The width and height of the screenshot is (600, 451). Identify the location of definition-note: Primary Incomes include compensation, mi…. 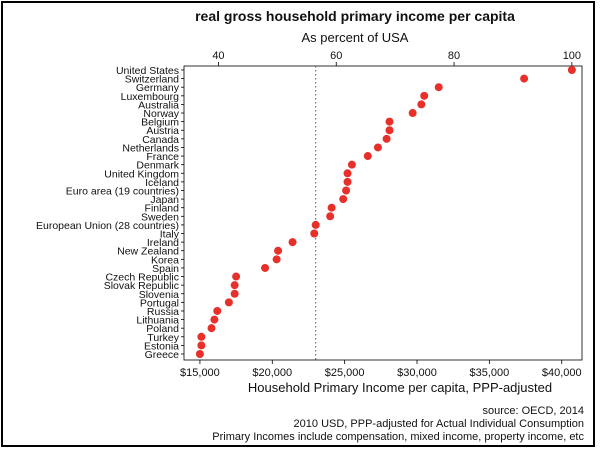
(398, 437).